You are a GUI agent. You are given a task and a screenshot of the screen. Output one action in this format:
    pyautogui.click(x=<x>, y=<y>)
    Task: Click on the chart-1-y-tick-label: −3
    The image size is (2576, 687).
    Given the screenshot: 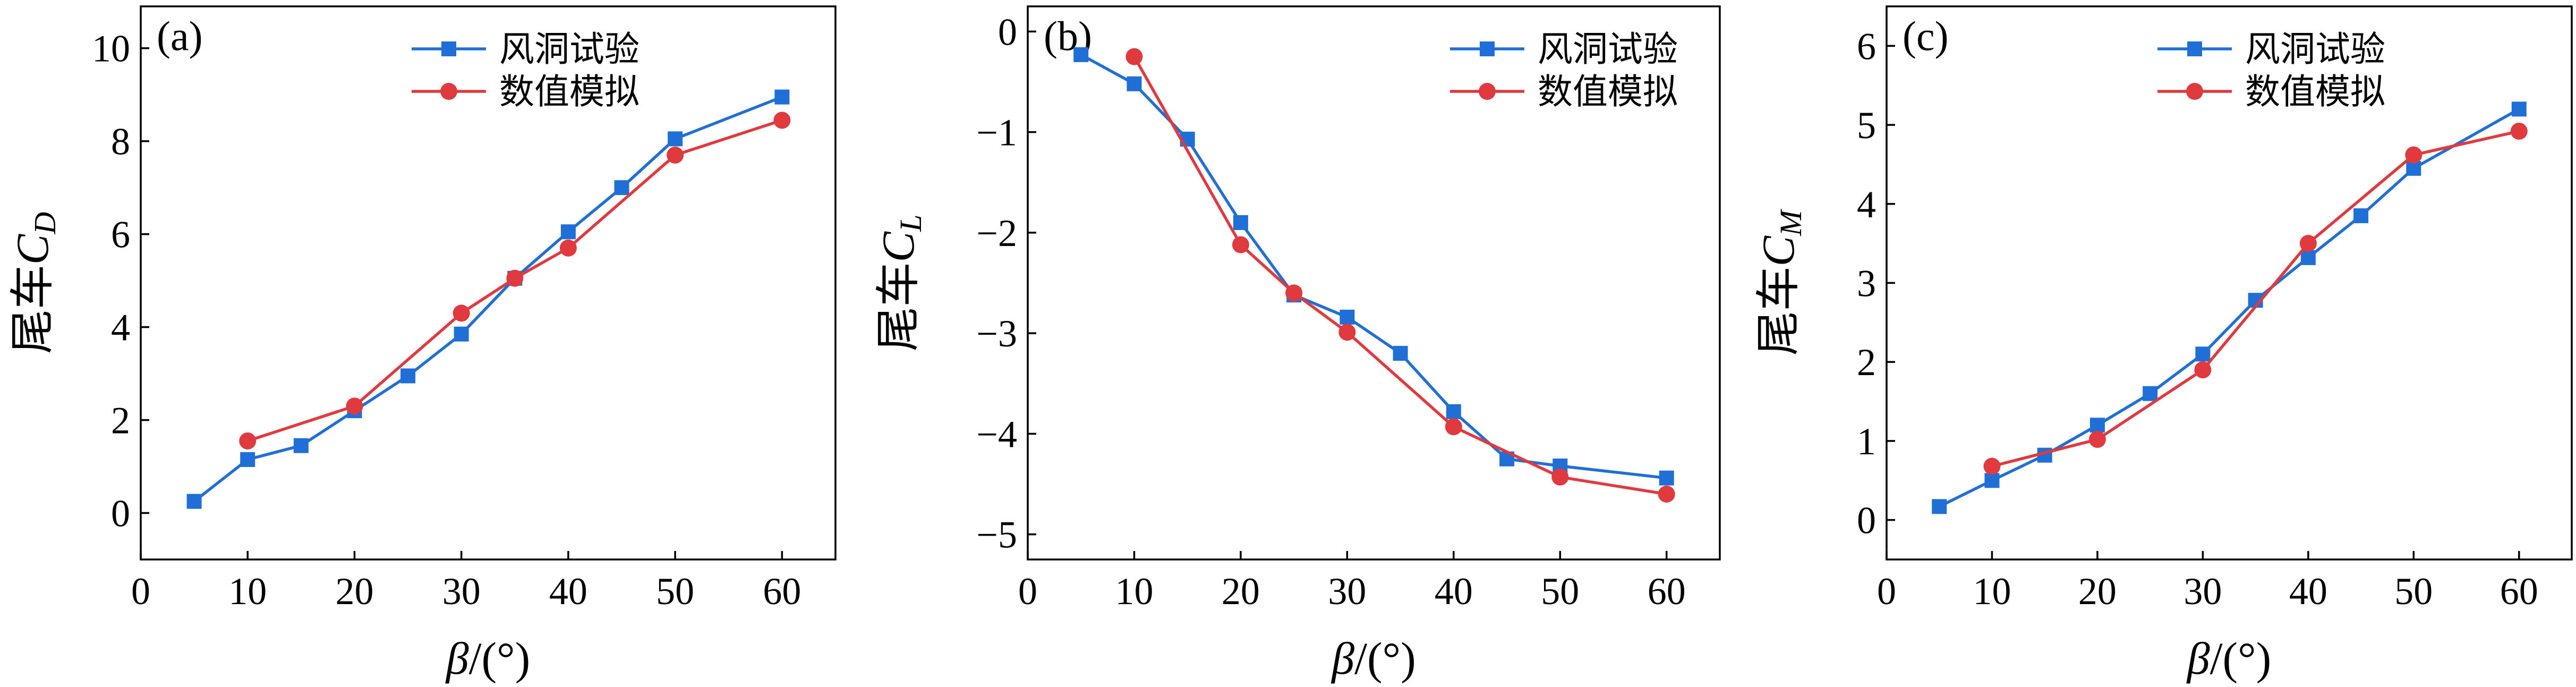 What is the action you would take?
    pyautogui.click(x=997, y=333)
    